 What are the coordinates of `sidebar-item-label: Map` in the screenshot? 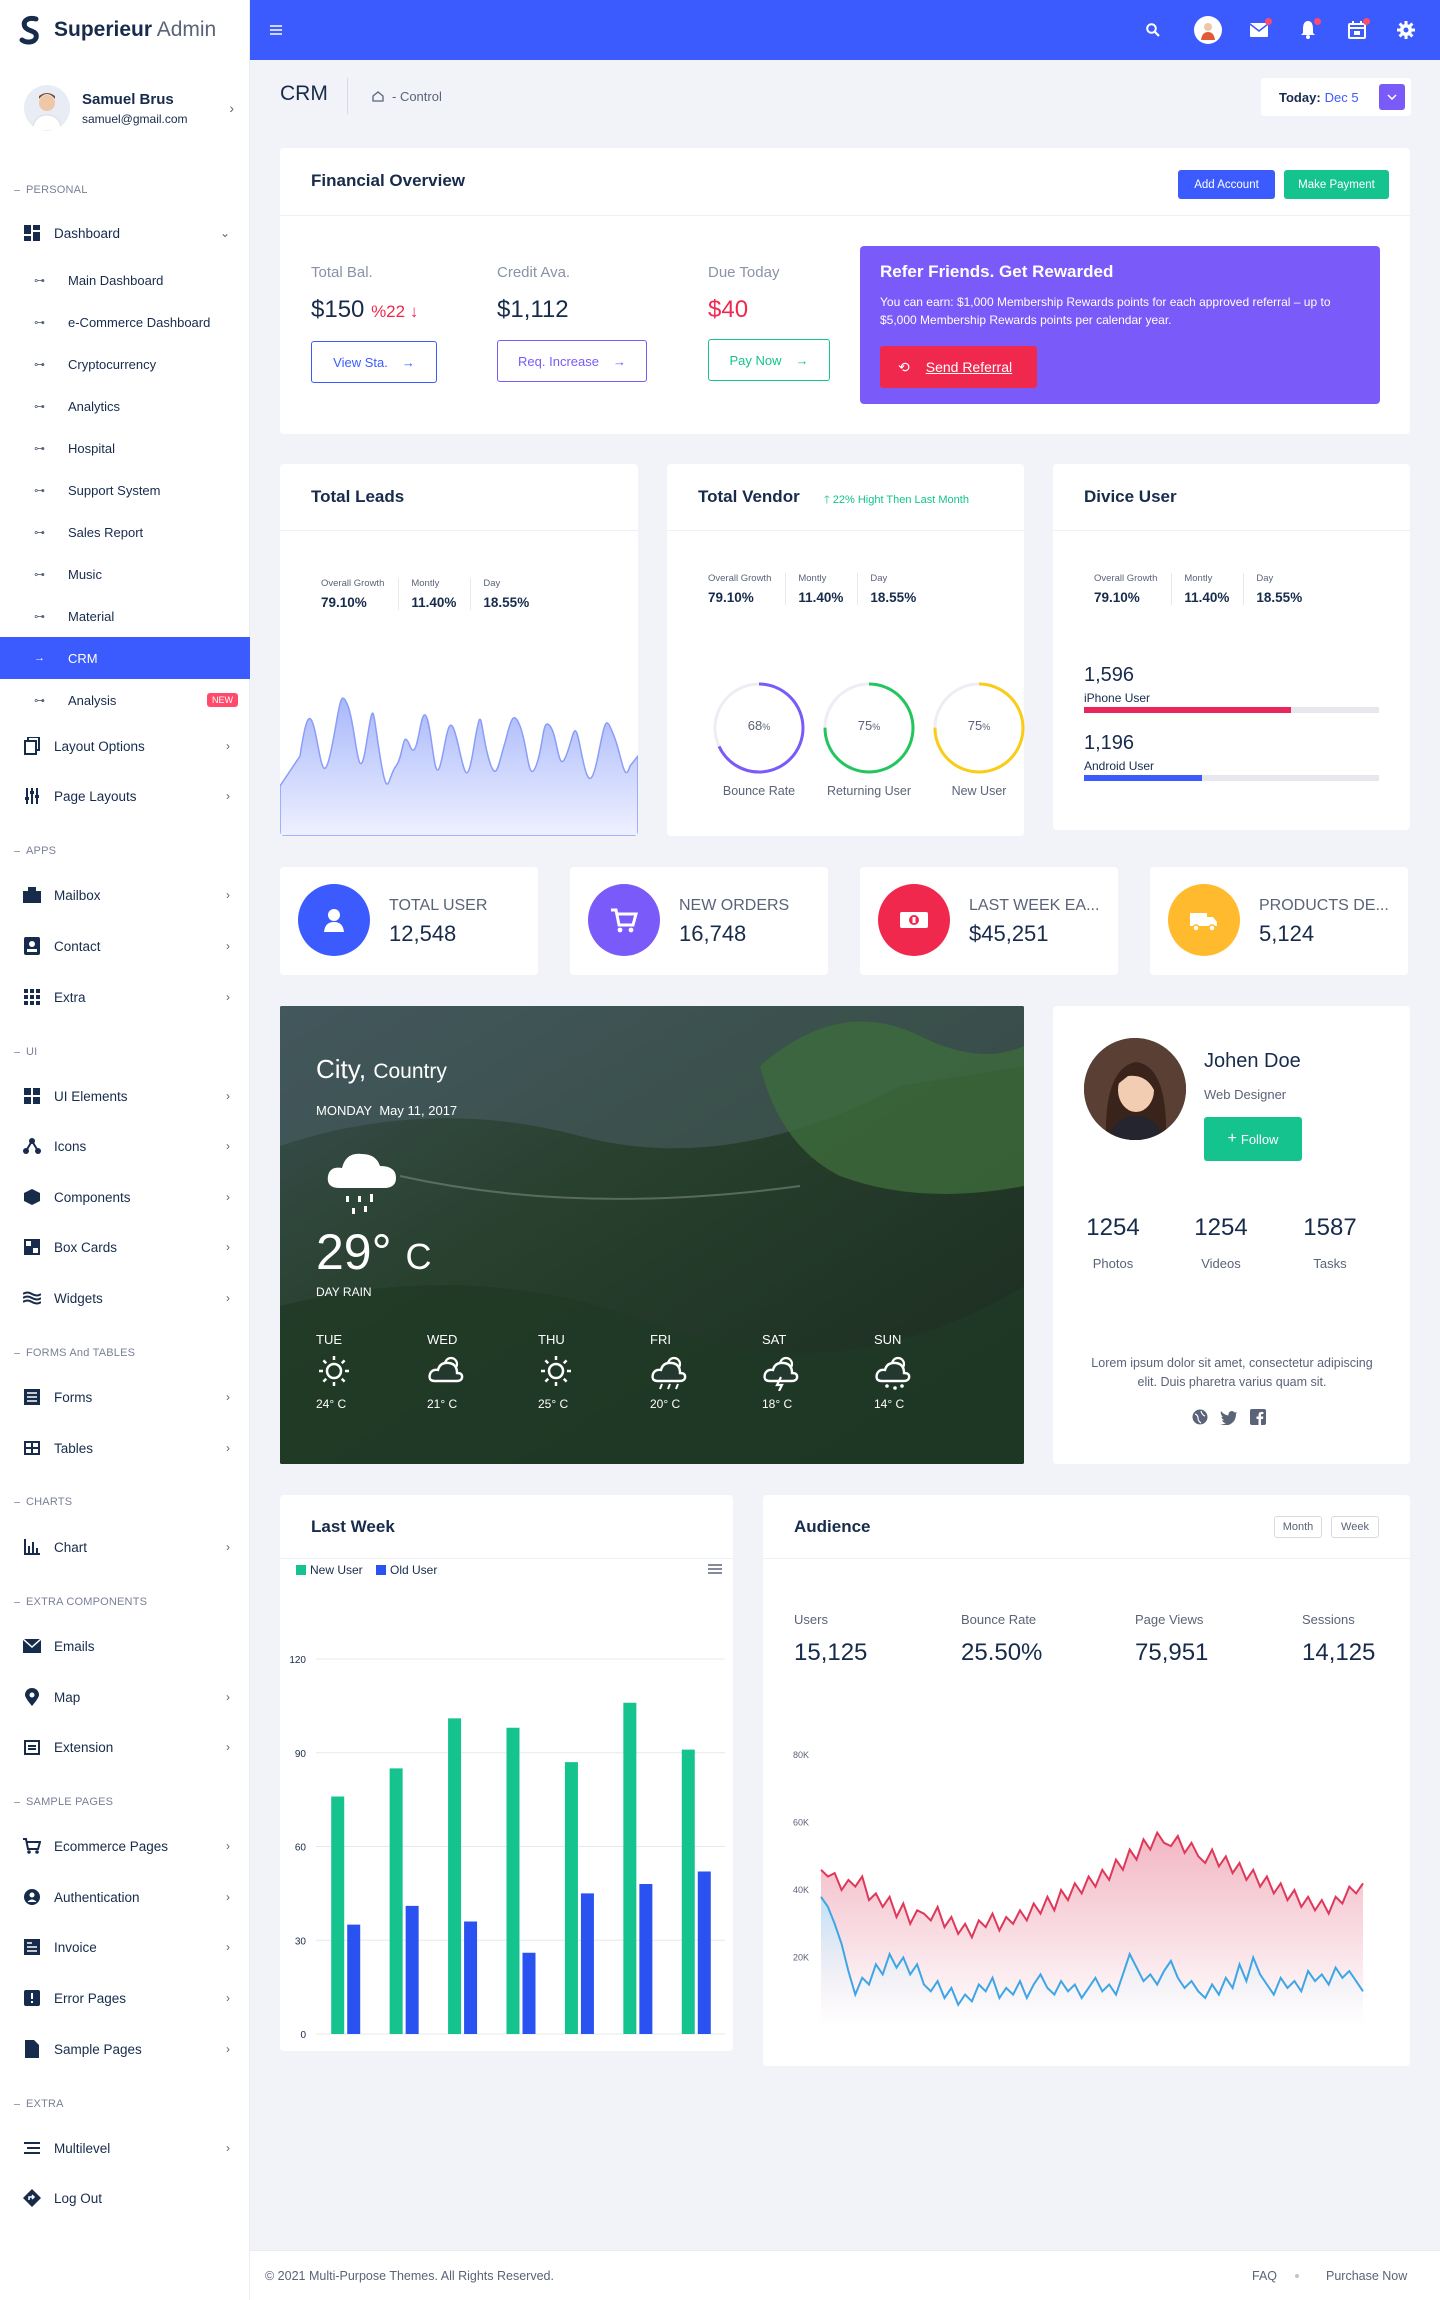 It's located at (67, 1697).